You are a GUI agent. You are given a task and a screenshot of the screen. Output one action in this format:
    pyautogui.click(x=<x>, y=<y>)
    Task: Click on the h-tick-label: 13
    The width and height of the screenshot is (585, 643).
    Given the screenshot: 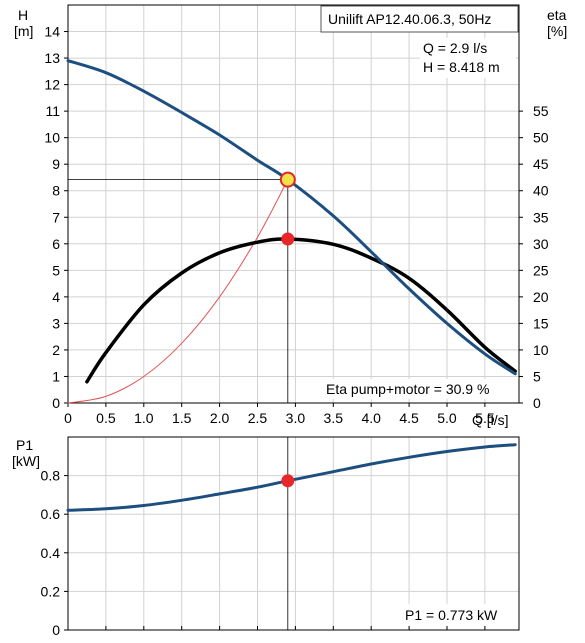 What is the action you would take?
    pyautogui.click(x=52, y=58)
    